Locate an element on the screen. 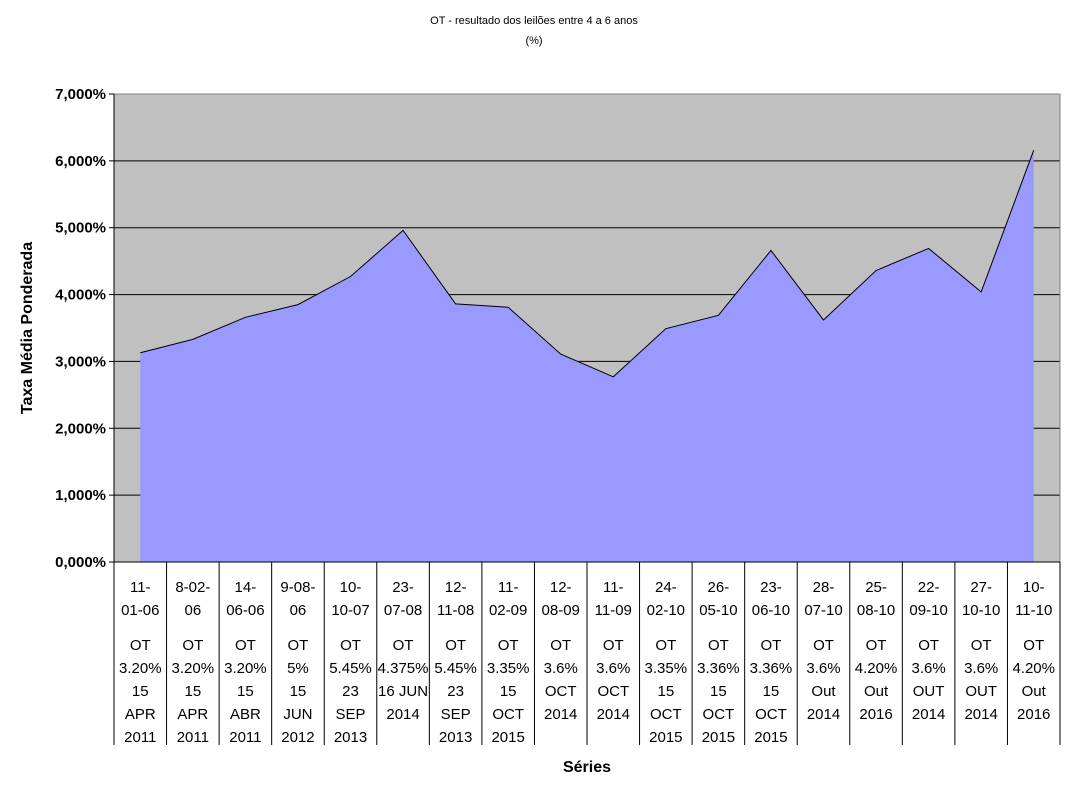  x-tick-series-line: 2016 is located at coordinates (875, 714).